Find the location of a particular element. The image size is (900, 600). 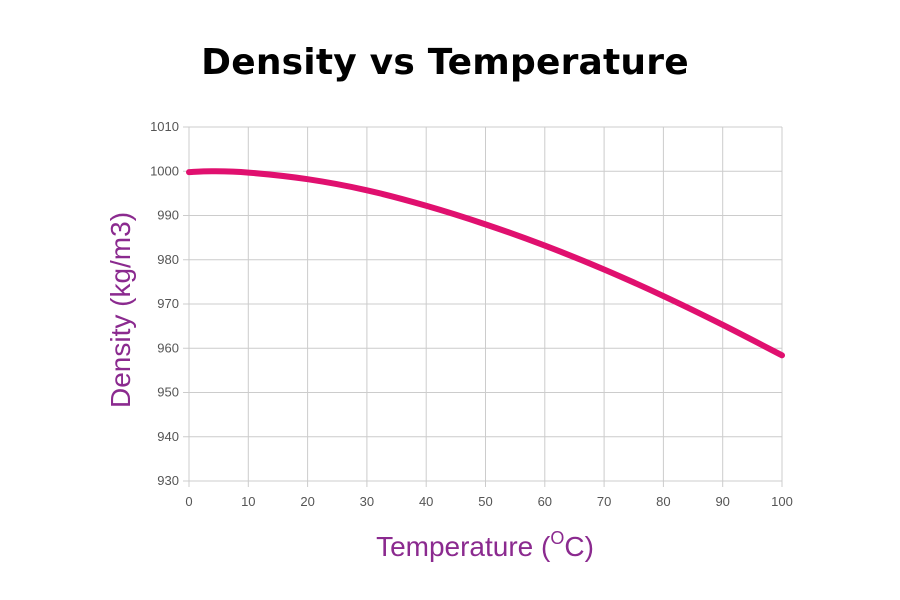

x-tick-label: 0 is located at coordinates (188, 501).